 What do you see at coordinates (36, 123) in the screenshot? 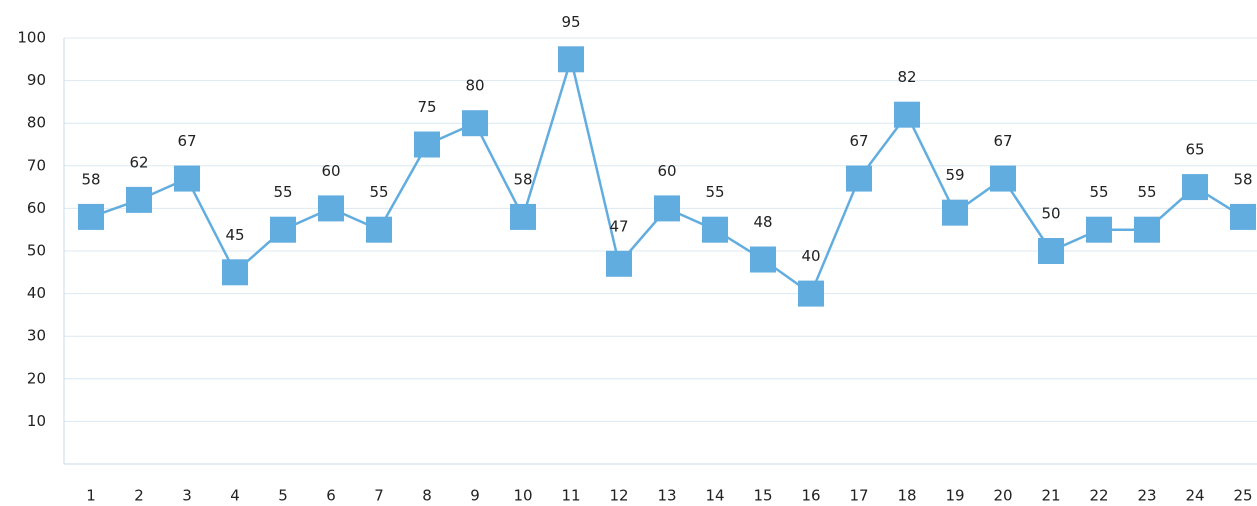
I see `y-tick-label: 80` at bounding box center [36, 123].